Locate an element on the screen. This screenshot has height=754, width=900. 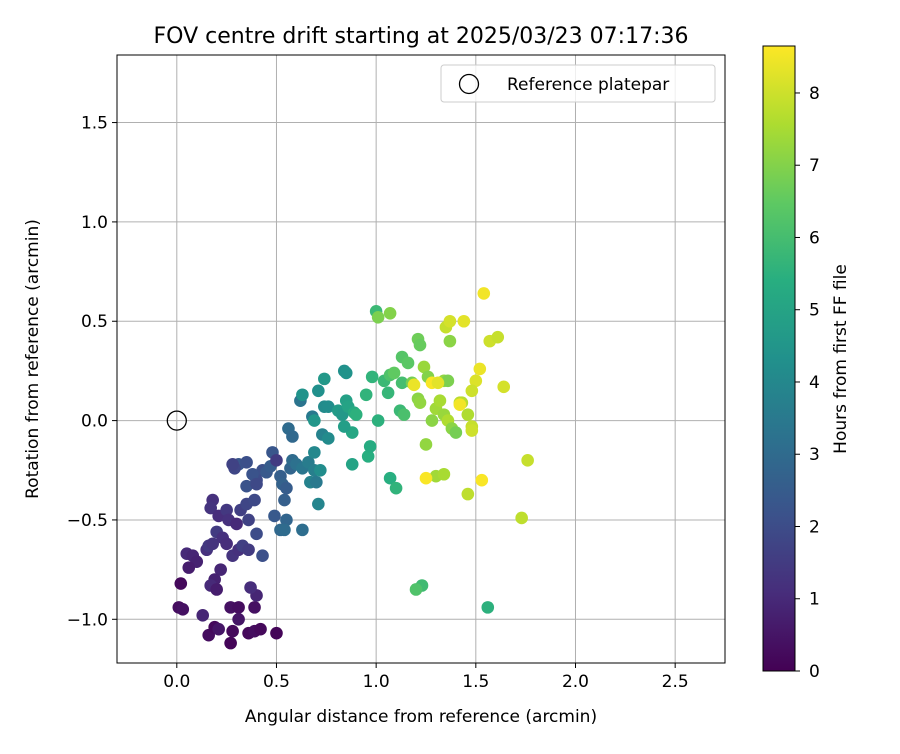
x-tick-label: 0.5 is located at coordinates (276, 682).